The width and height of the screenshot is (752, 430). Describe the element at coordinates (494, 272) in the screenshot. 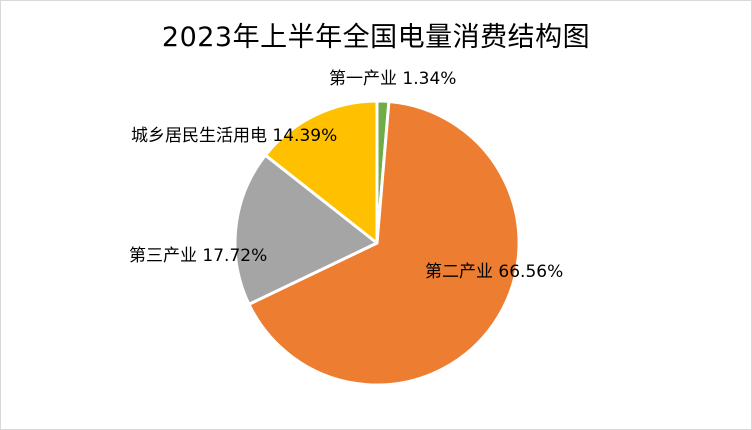

I see `data-label-secondary-industry: 第二产业 66.56%` at that location.